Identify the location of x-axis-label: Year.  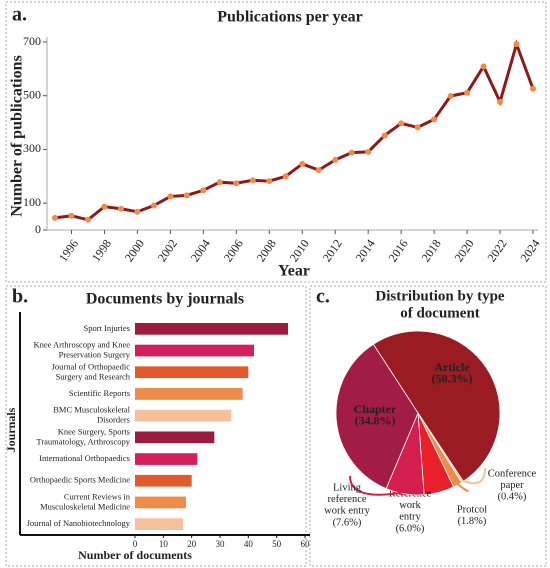
(294, 271).